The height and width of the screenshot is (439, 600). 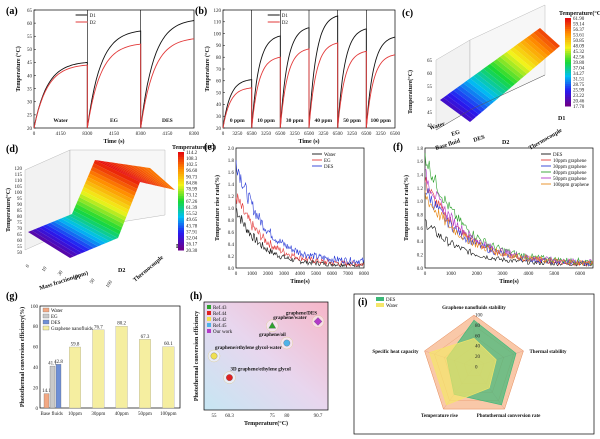 I want to click on x-tick-label: 50, so click(x=93, y=281).